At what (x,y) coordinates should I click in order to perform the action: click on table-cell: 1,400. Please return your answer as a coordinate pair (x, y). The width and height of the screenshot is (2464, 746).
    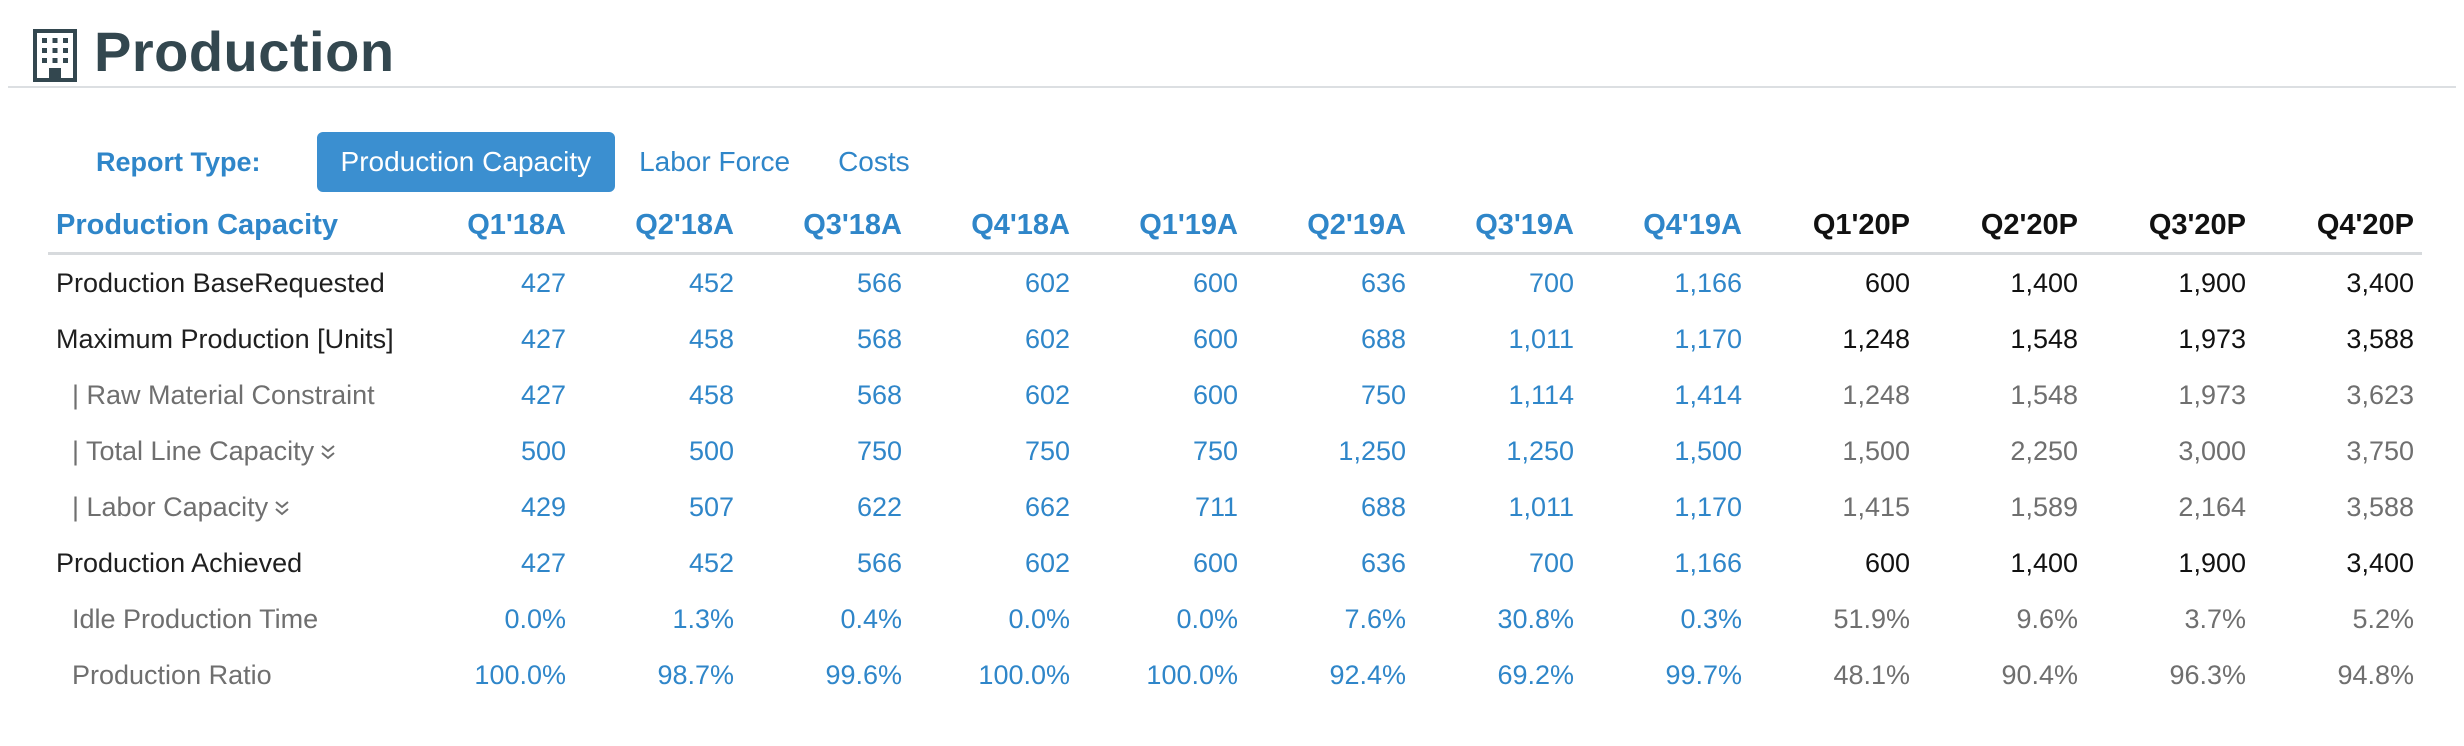
    Looking at the image, I should click on (2044, 282).